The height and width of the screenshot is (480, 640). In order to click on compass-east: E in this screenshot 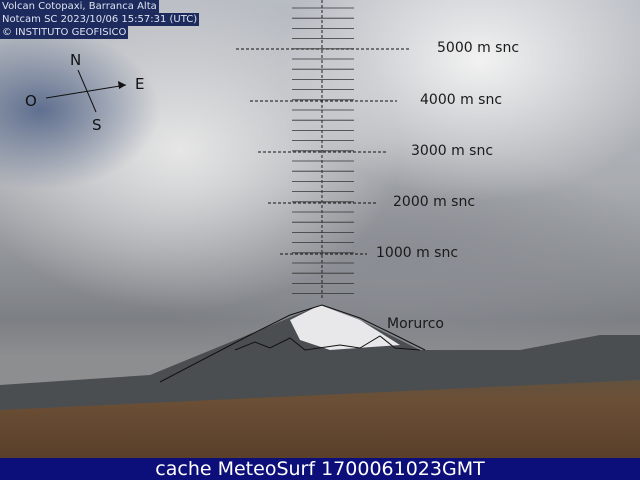, I will do `click(140, 84)`.